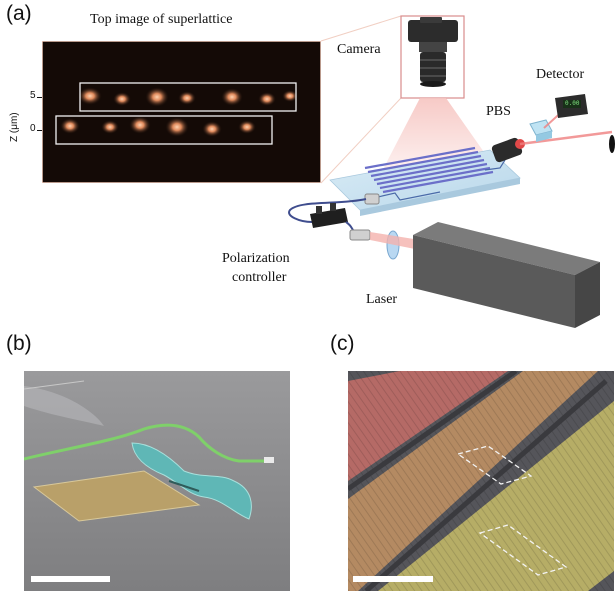  What do you see at coordinates (495, 165) in the screenshot?
I see `chip-output-waveguide` at bounding box center [495, 165].